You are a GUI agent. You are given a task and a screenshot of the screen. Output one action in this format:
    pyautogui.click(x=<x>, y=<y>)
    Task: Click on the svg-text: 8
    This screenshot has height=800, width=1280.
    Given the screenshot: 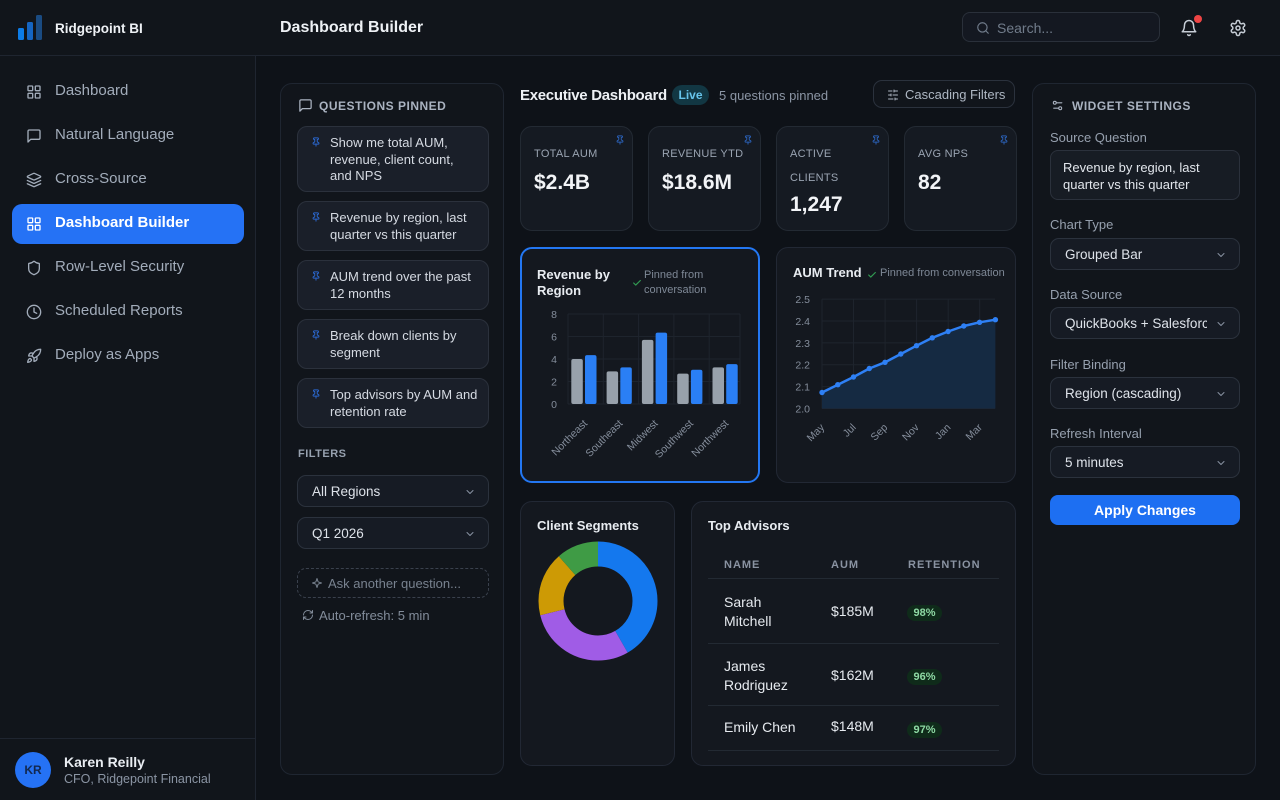 What is the action you would take?
    pyautogui.click(x=554, y=315)
    